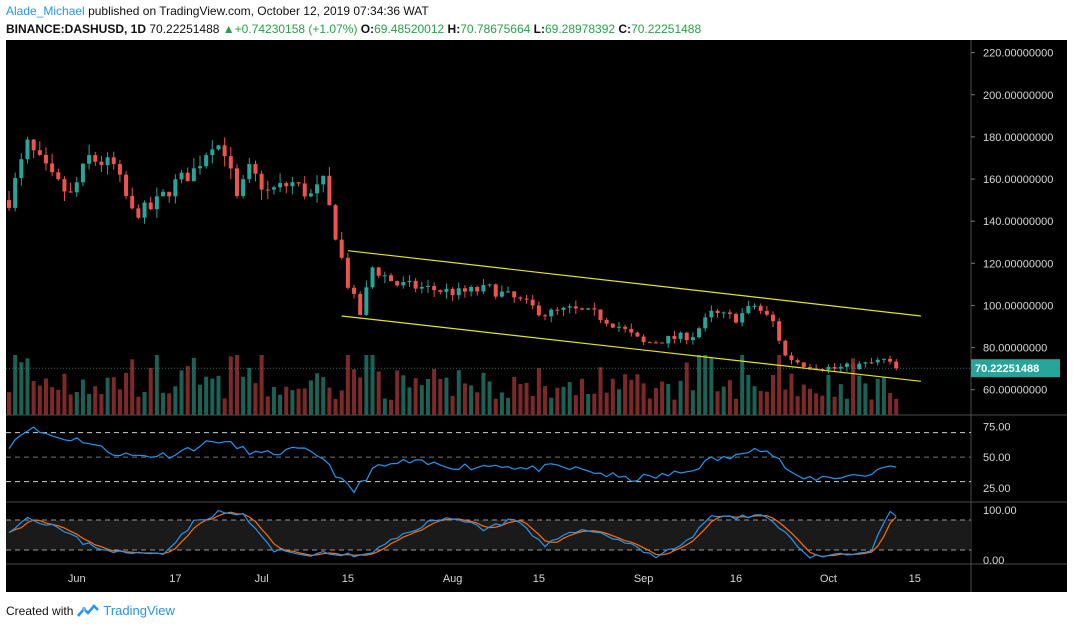  What do you see at coordinates (228, 29) in the screenshot?
I see `change-up-icon: ▲` at bounding box center [228, 29].